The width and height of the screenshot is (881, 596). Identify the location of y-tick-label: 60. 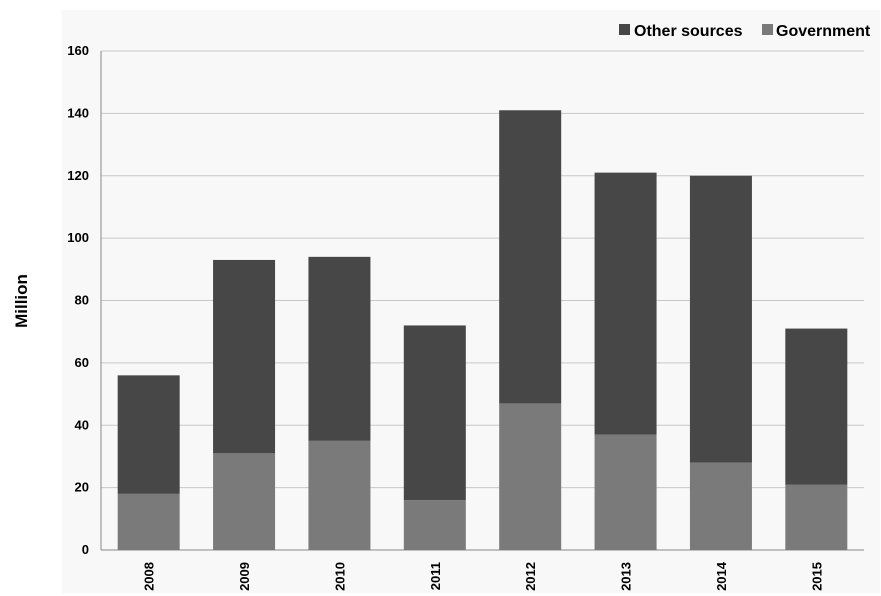
(82, 362).